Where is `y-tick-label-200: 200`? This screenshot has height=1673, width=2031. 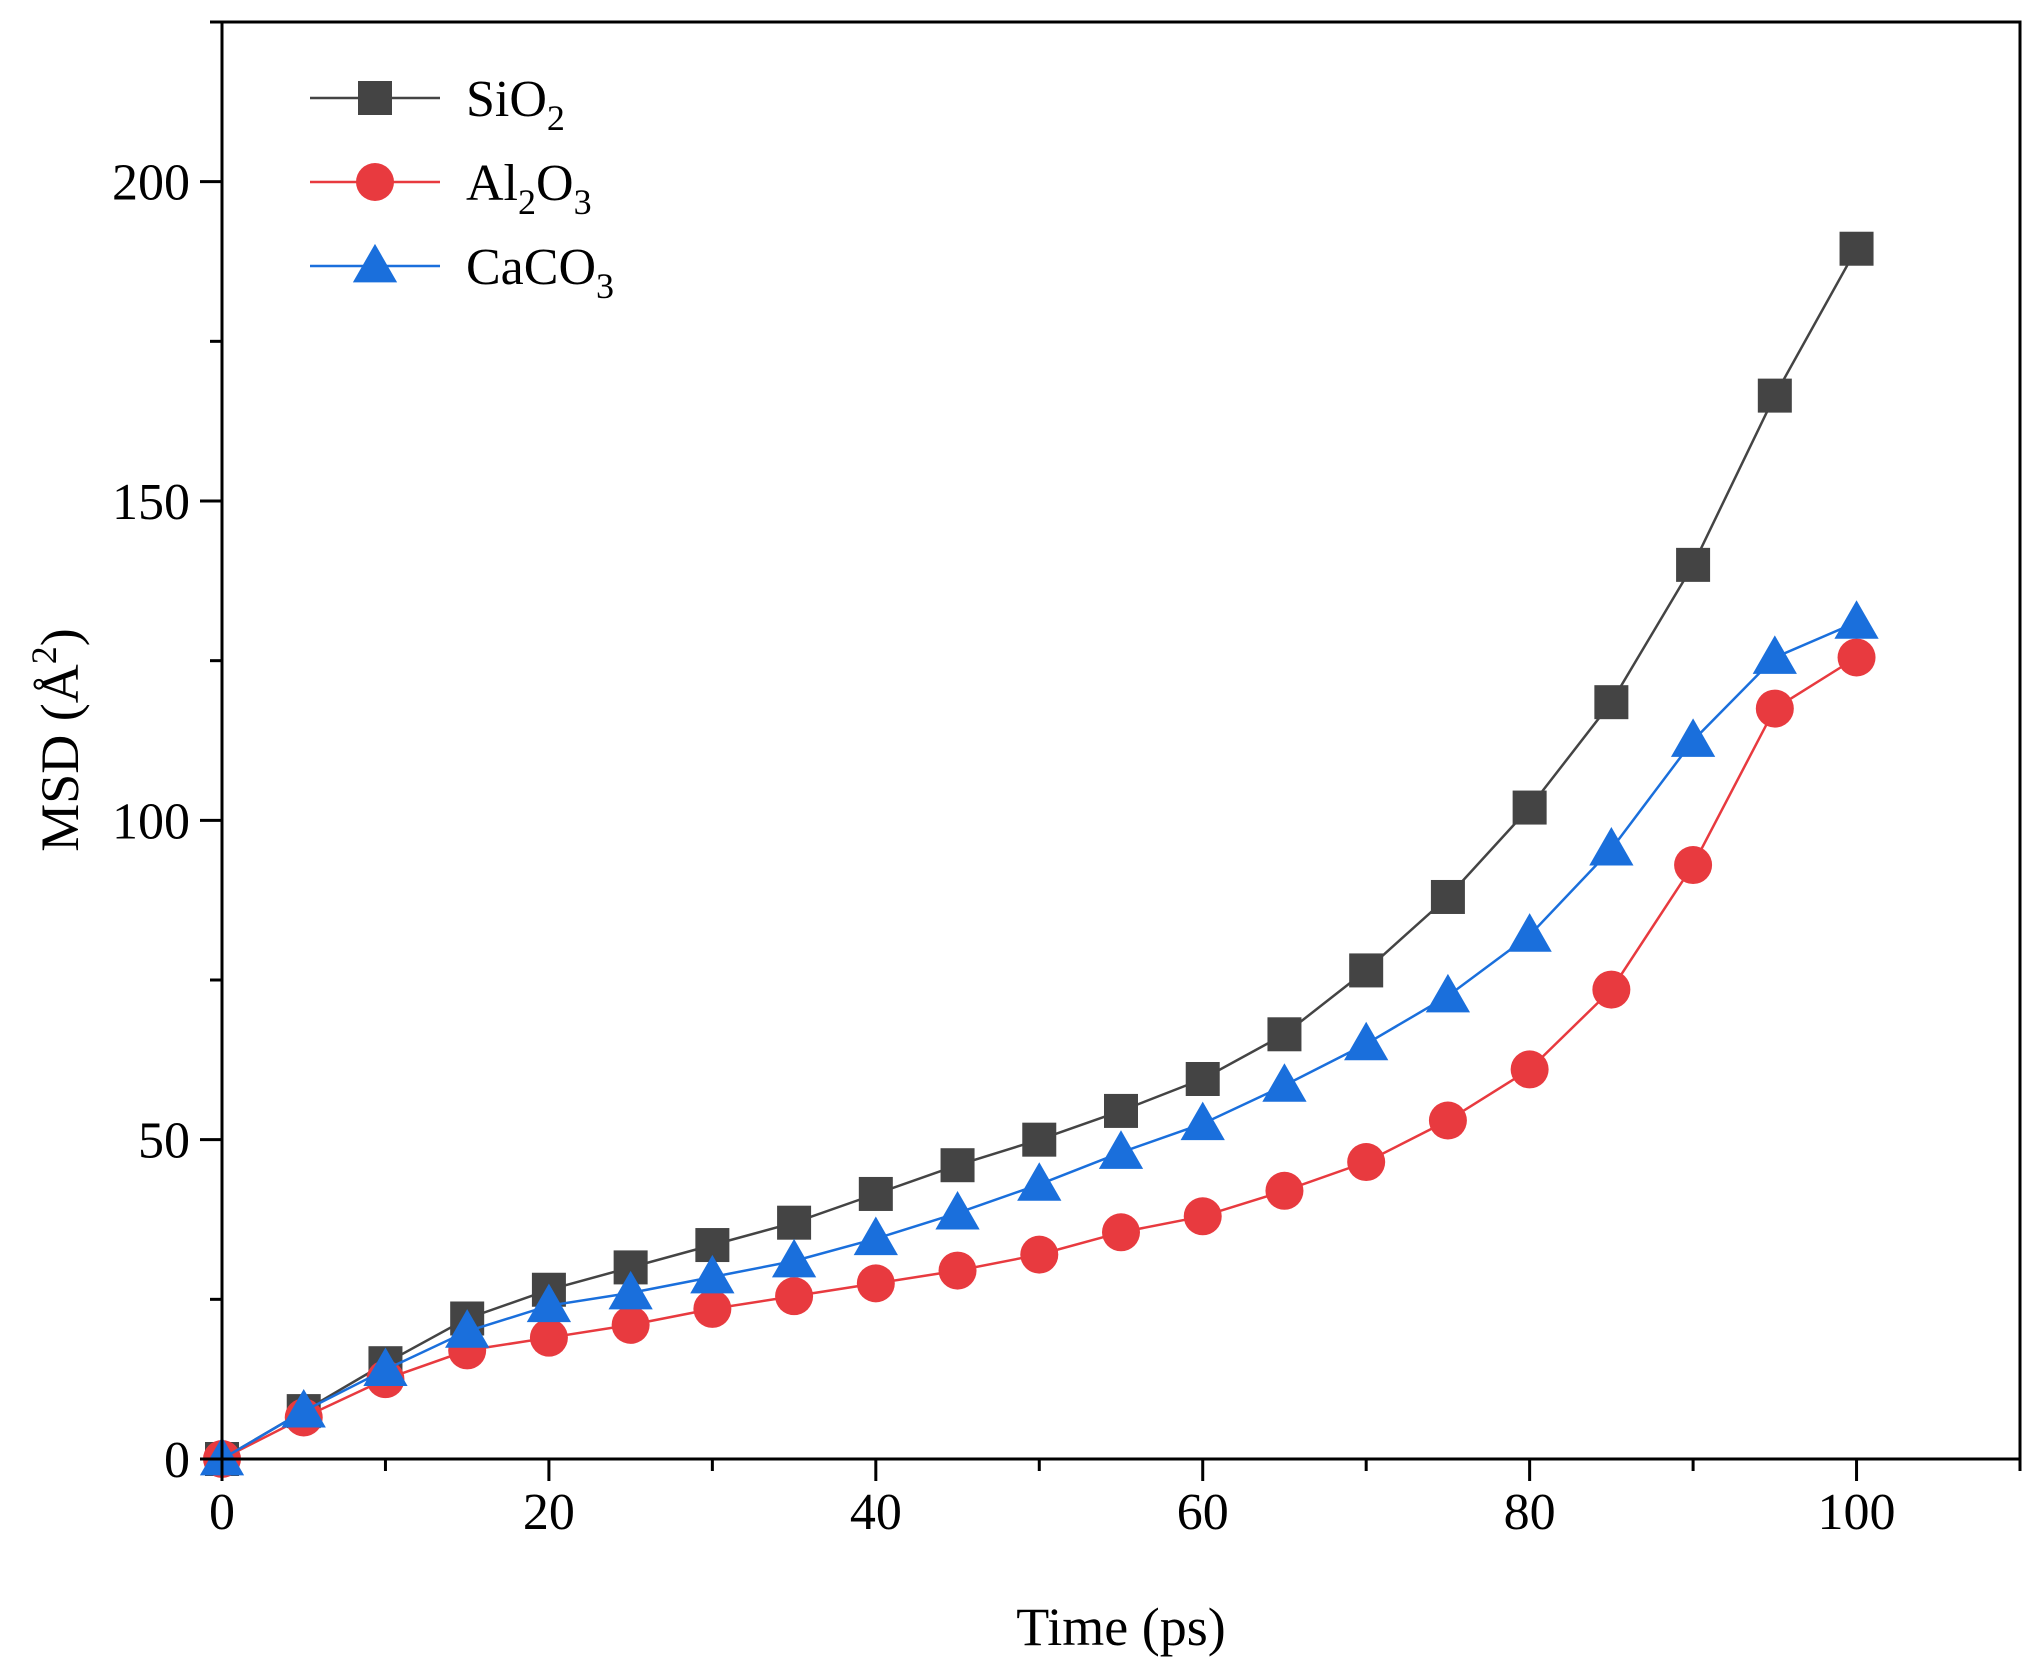
y-tick-label-200: 200 is located at coordinates (151, 183).